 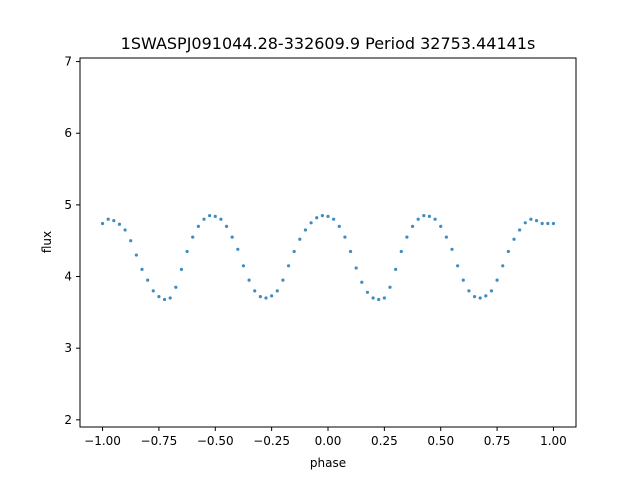 What do you see at coordinates (68, 133) in the screenshot?
I see `y-tick-label: 6` at bounding box center [68, 133].